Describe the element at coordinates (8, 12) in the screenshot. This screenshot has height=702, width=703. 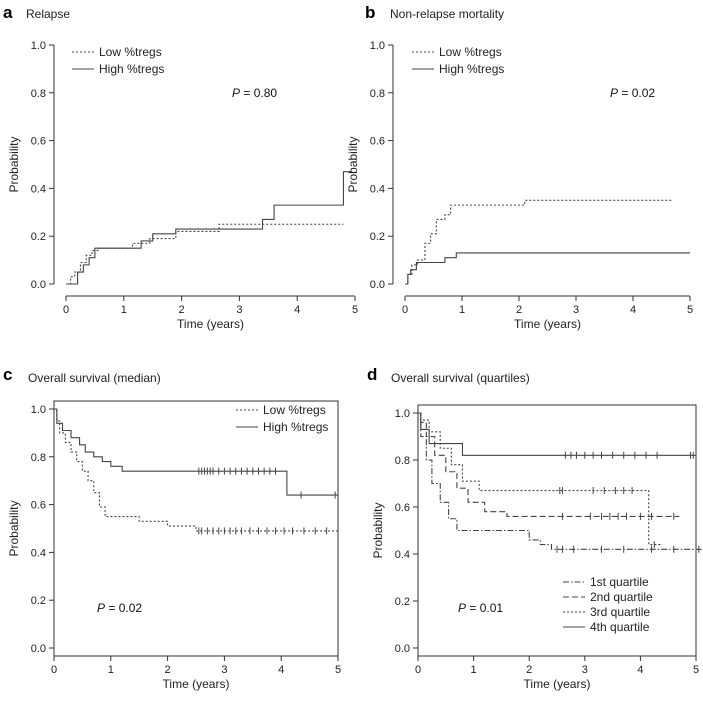
I see `panel-letter: a` at that location.